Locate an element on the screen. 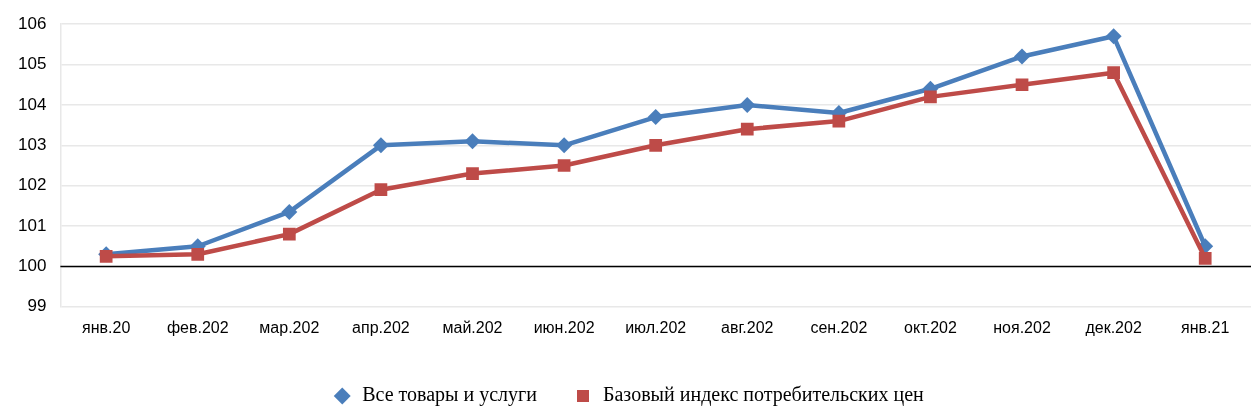  x-tick-label: июн.202 is located at coordinates (564, 327).